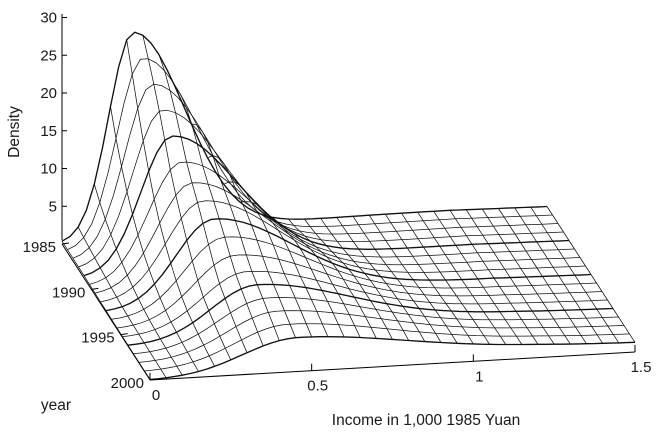 This screenshot has height=436, width=659. What do you see at coordinates (39, 247) in the screenshot?
I see `year-tick-label: 1985` at bounding box center [39, 247].